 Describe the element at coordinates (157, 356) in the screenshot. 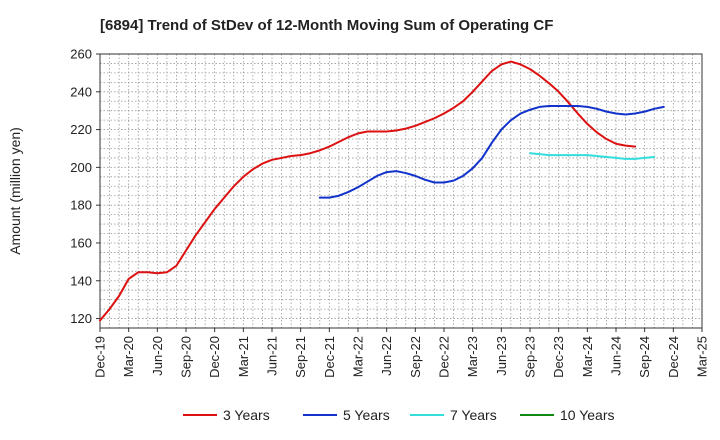

I see `x-tick-label: Jun-20` at that location.